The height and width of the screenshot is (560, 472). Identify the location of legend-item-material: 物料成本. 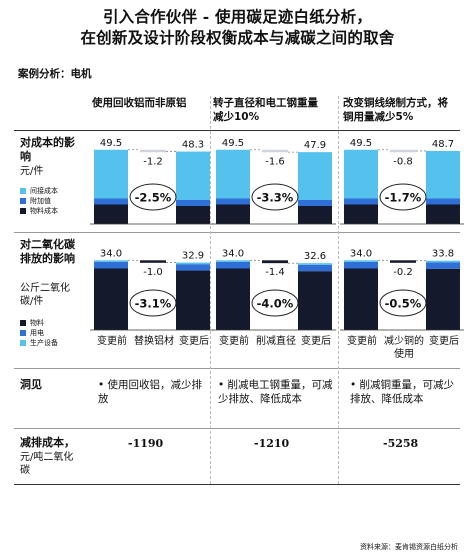
(39, 211).